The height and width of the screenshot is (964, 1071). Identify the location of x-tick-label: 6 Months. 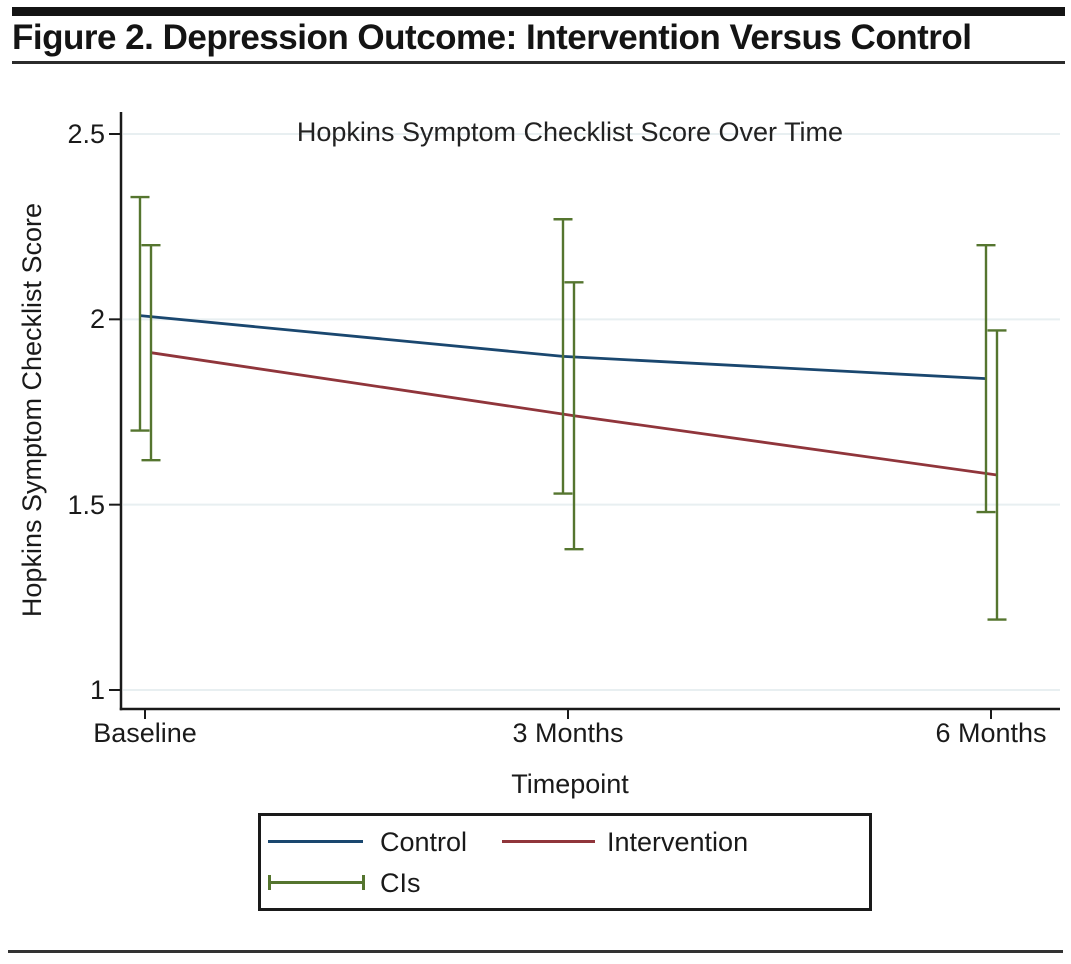
(991, 733).